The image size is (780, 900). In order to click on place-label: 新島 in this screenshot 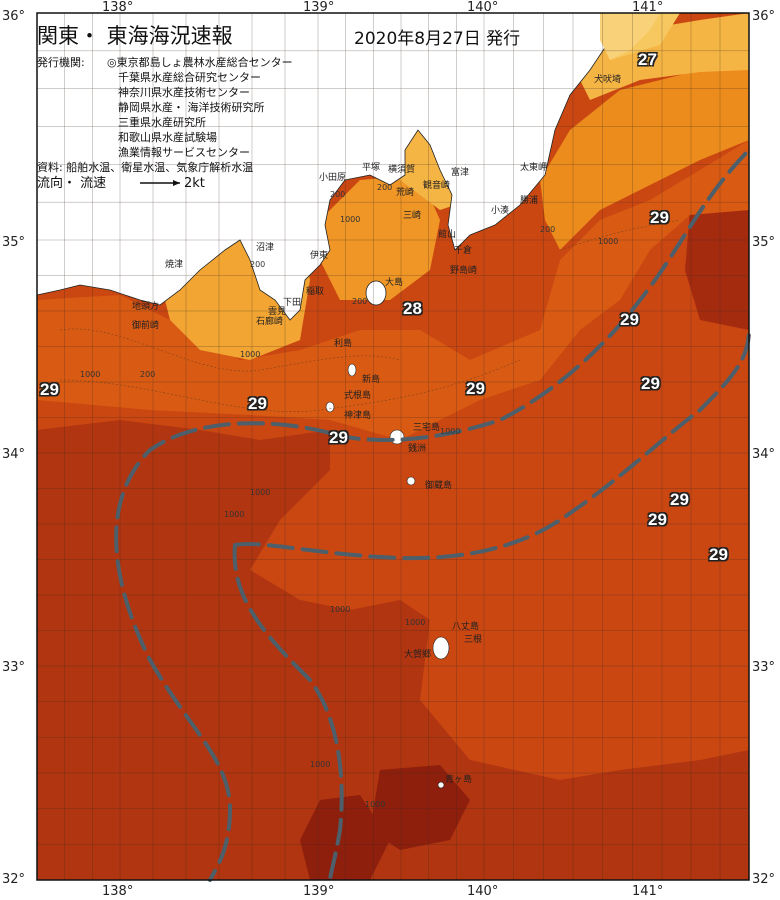, I will do `click(371, 380)`.